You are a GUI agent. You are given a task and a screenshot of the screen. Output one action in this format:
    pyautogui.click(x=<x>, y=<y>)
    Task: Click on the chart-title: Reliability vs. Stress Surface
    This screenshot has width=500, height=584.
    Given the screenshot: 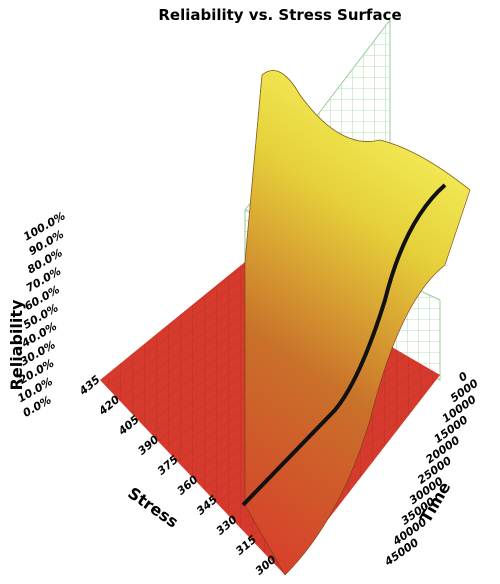 What is the action you would take?
    pyautogui.click(x=279, y=15)
    